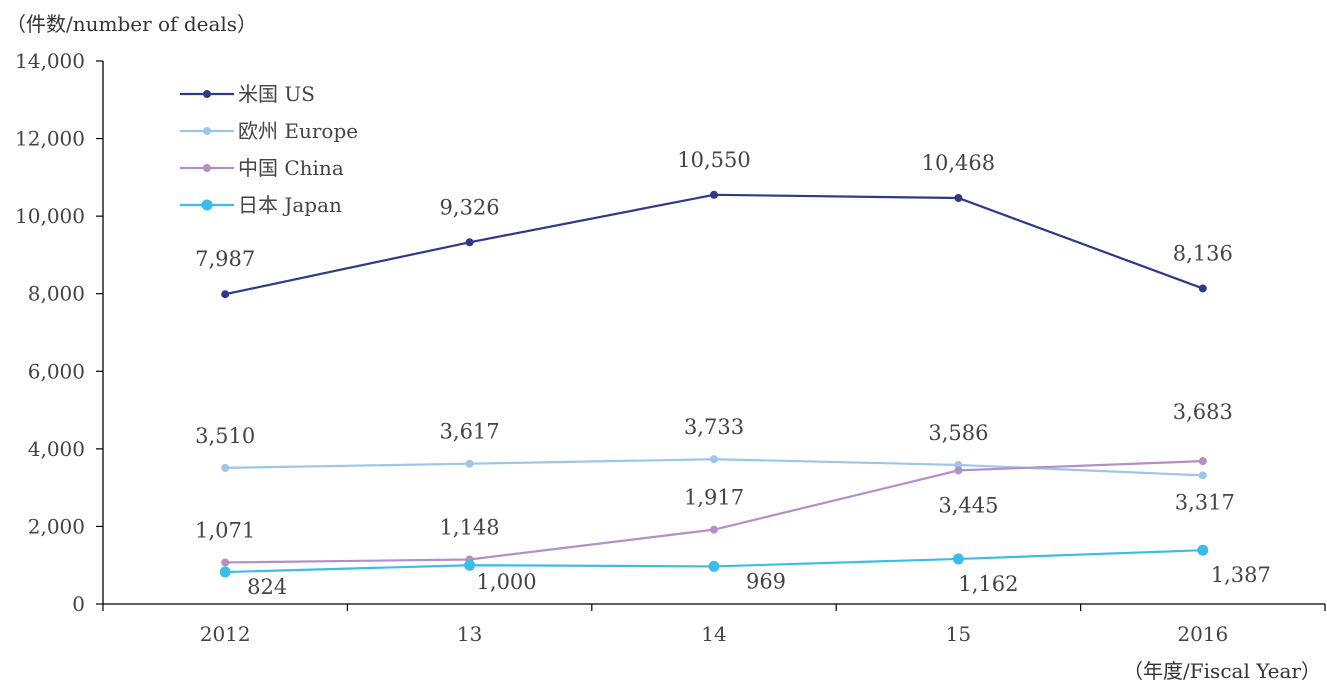 This screenshot has width=1327, height=686. I want to click on x-tick-label: 2016, so click(1202, 634).